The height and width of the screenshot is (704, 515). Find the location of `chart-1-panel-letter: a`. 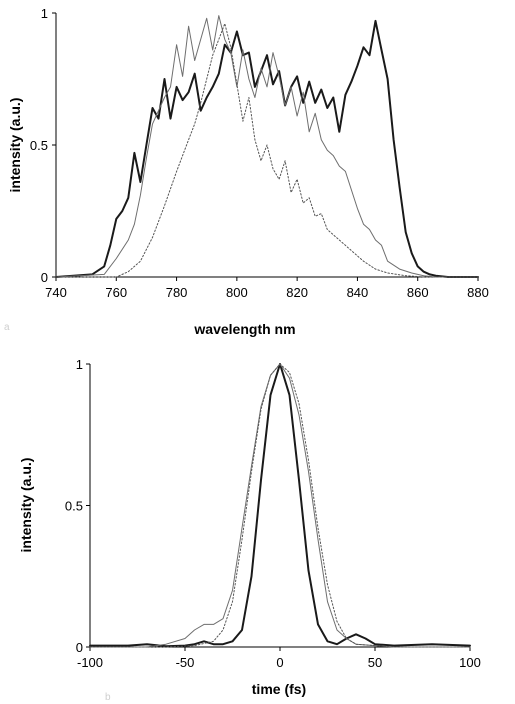

chart-1-panel-letter: a is located at coordinates (7, 327).